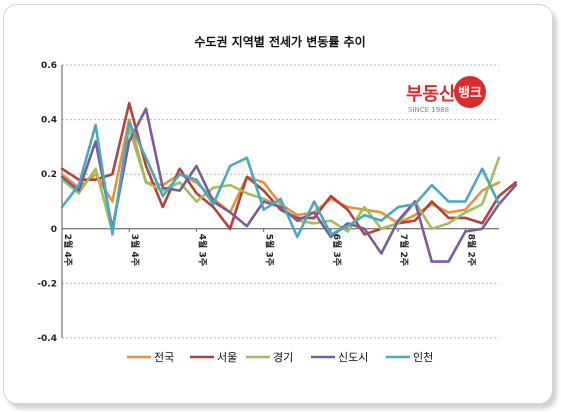 The height and width of the screenshot is (413, 561). I want to click on logo-circle, so click(470, 92).